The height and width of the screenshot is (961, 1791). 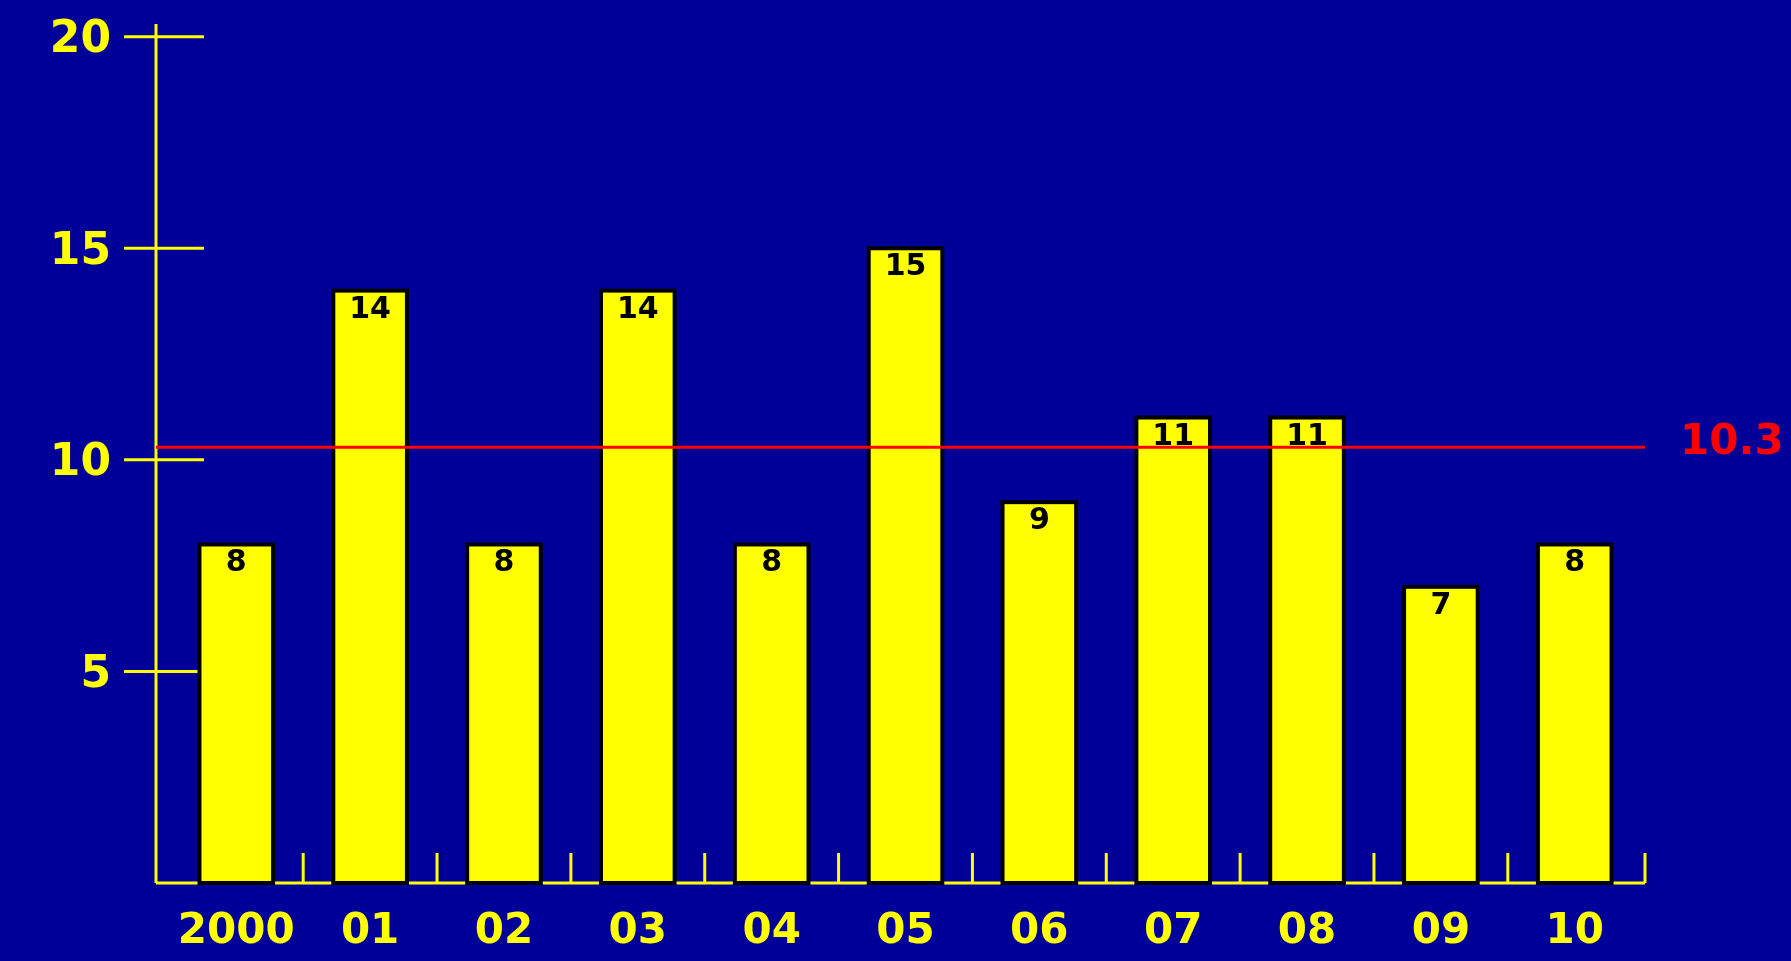 I want to click on y-tick-label: 5, so click(x=95, y=671).